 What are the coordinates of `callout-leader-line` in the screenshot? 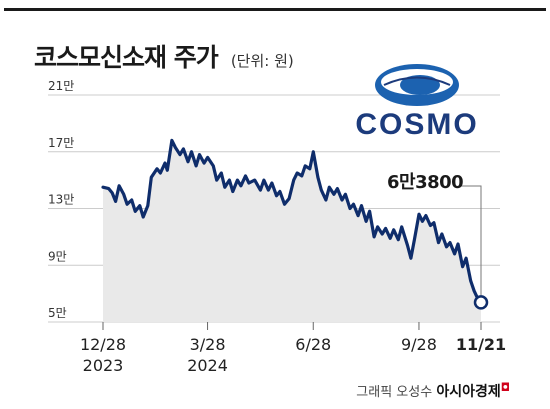 It's located at (471, 240).